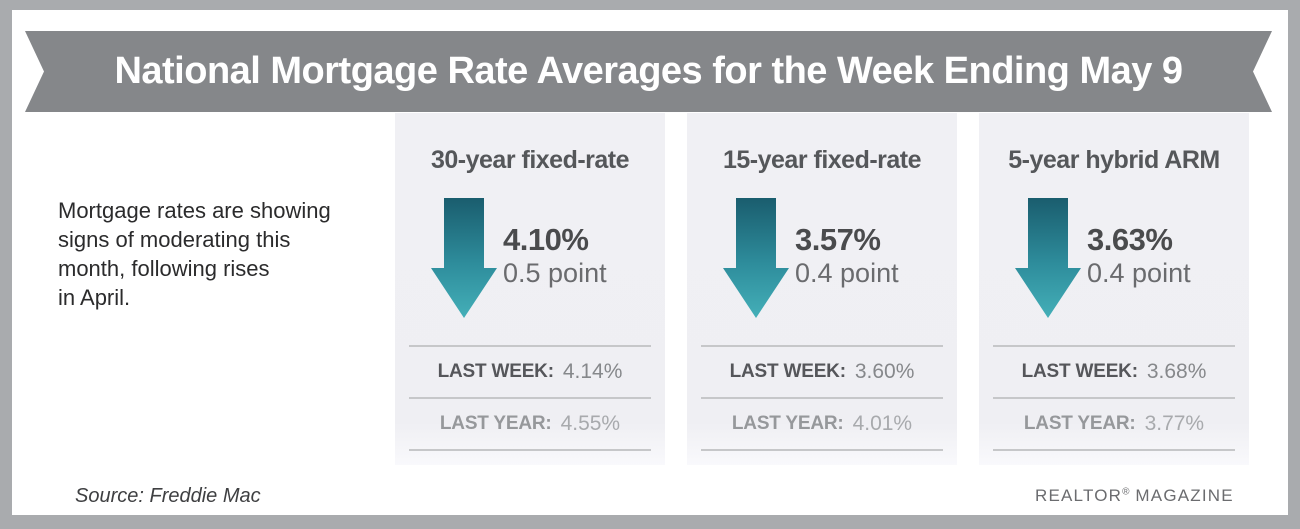  I want to click on card-title: 5-year hybrid ARM, so click(1114, 160).